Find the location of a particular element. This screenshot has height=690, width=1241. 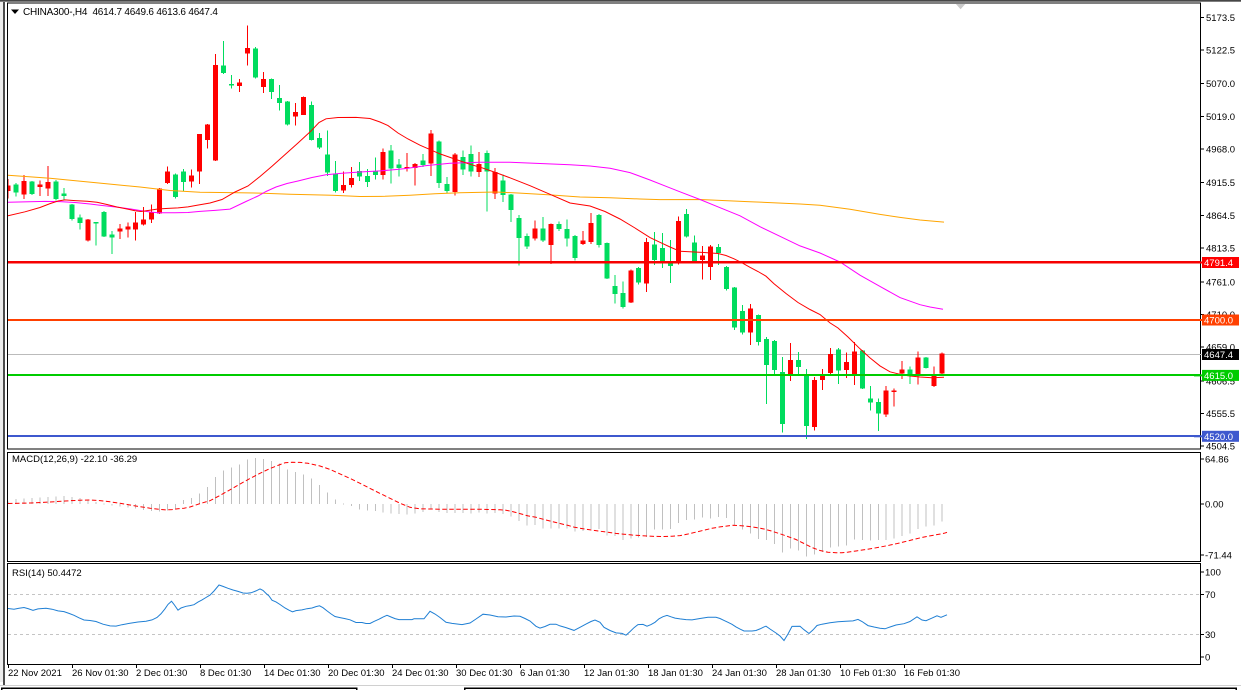

svg-text: 20 Dec 01:30 is located at coordinates (356, 673).